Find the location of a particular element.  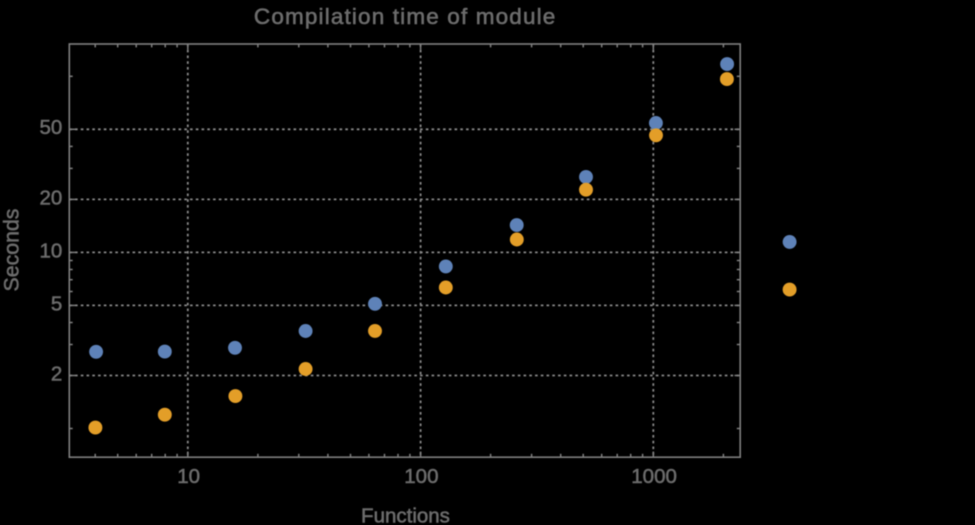

svg-text: 1000 is located at coordinates (654, 476).